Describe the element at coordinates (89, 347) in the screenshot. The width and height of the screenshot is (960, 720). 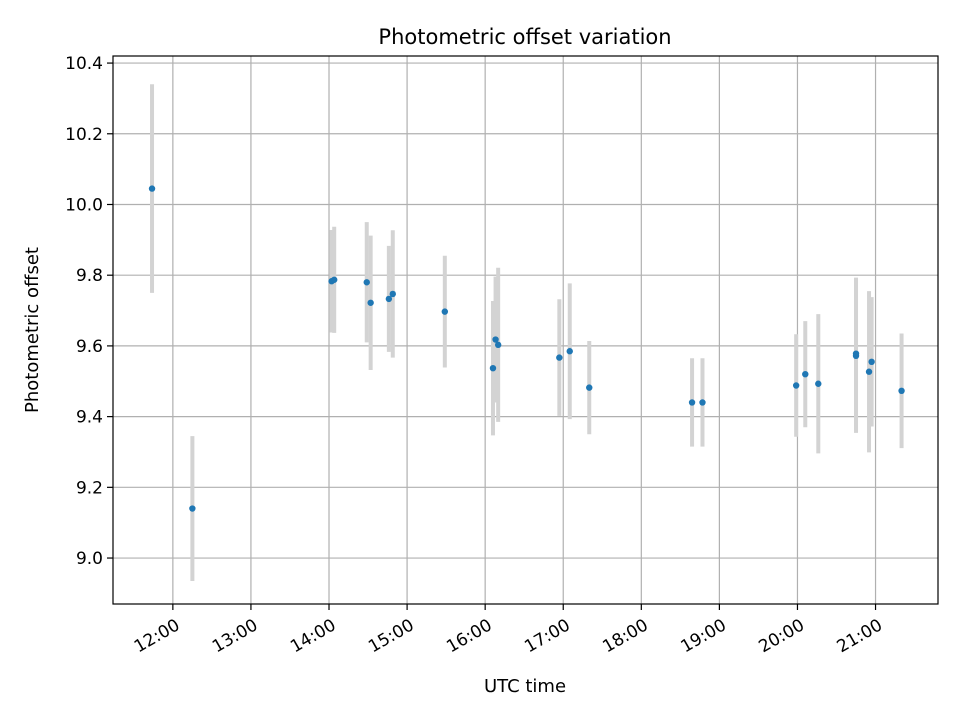
I see `y-tick-label: 9.6` at that location.